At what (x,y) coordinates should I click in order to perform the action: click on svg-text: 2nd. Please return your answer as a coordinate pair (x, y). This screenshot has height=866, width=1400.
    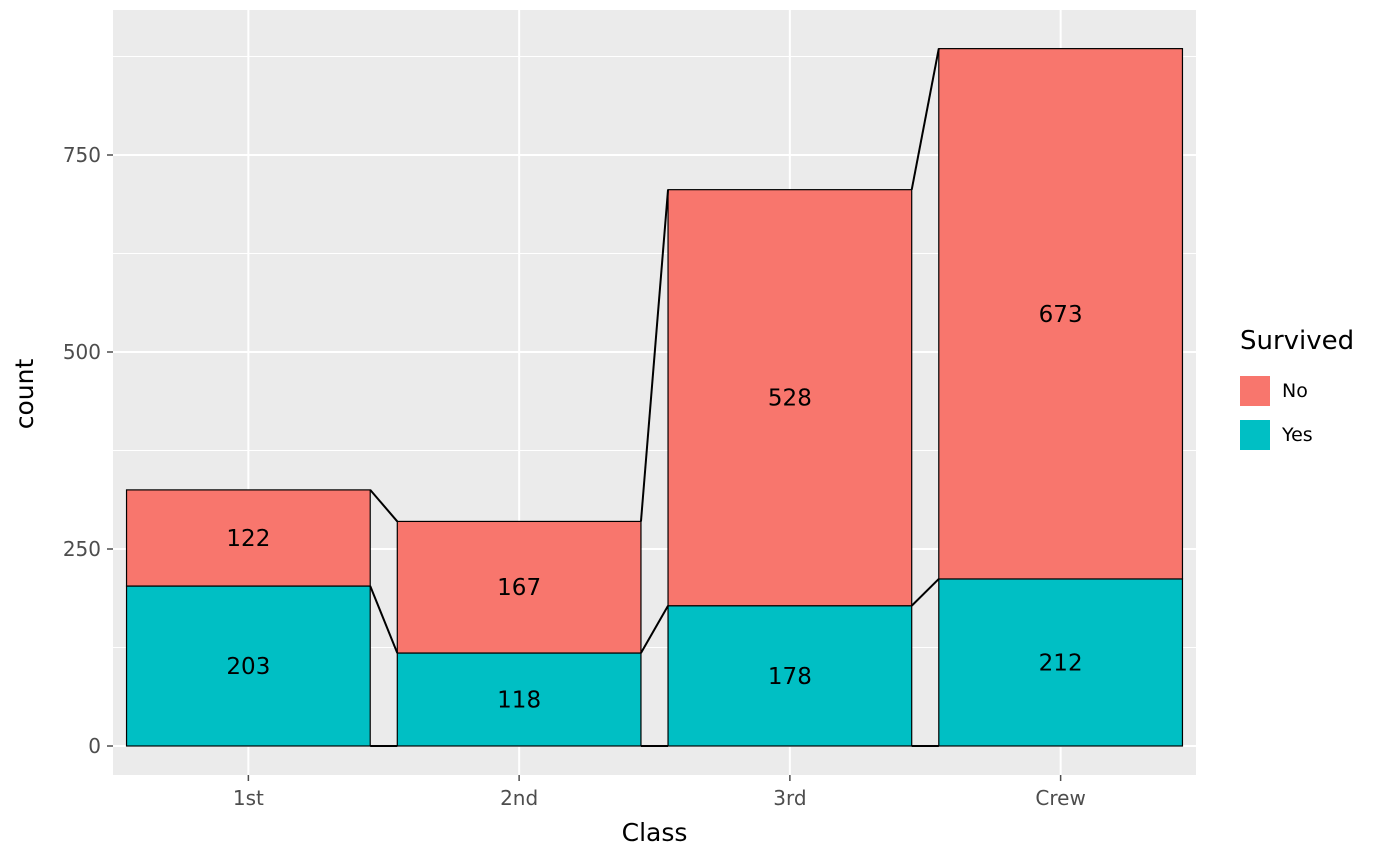
    Looking at the image, I should click on (519, 798).